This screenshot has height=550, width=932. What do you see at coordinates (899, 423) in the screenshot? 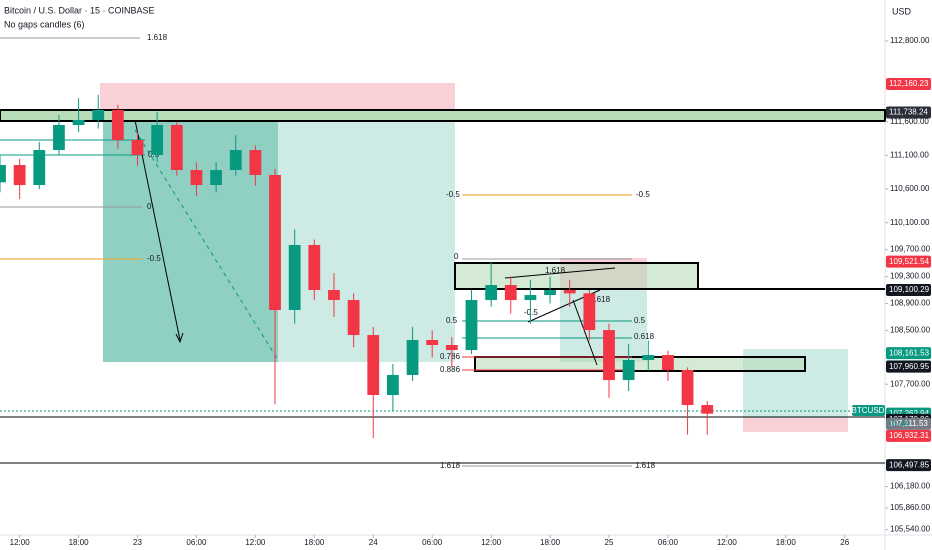
I see `countdown: 01:44` at bounding box center [899, 423].